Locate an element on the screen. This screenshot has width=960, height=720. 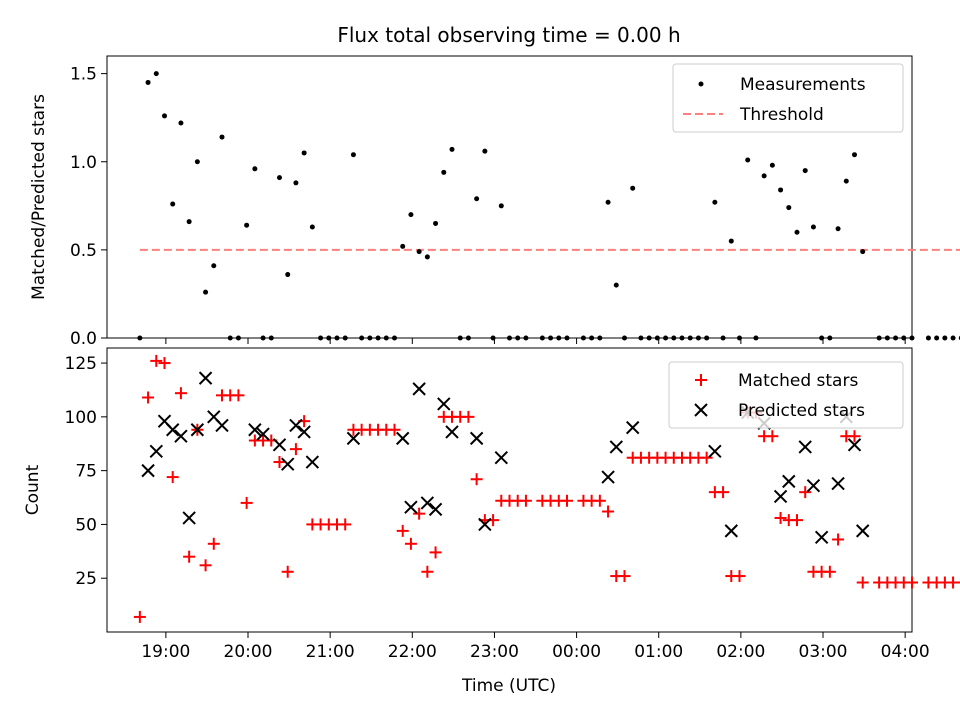
bottom-y-tick-label-1: 50 is located at coordinates (86, 525).